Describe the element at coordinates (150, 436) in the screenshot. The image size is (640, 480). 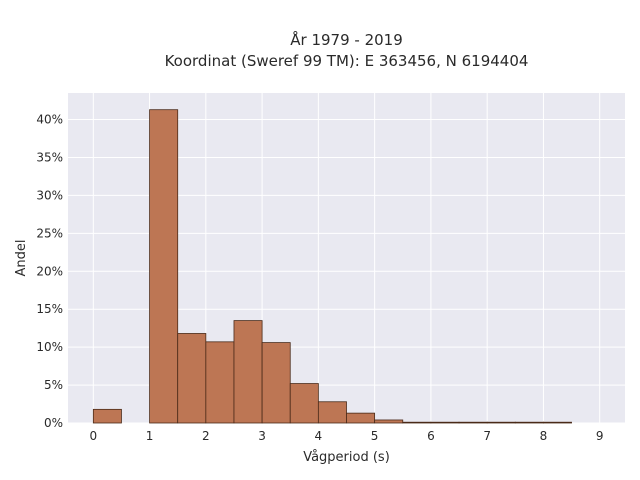
I see `x-tick-label: 1` at that location.